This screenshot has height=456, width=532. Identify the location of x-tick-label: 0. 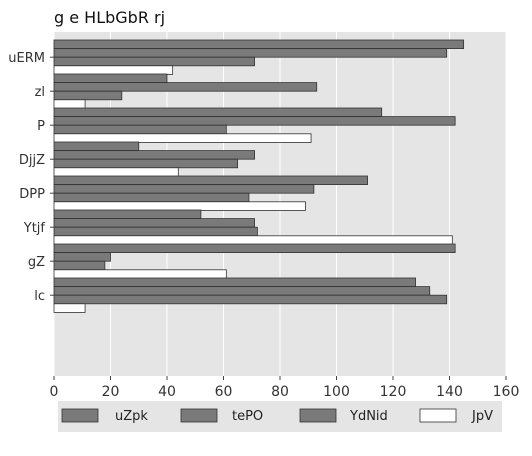
(54, 392).